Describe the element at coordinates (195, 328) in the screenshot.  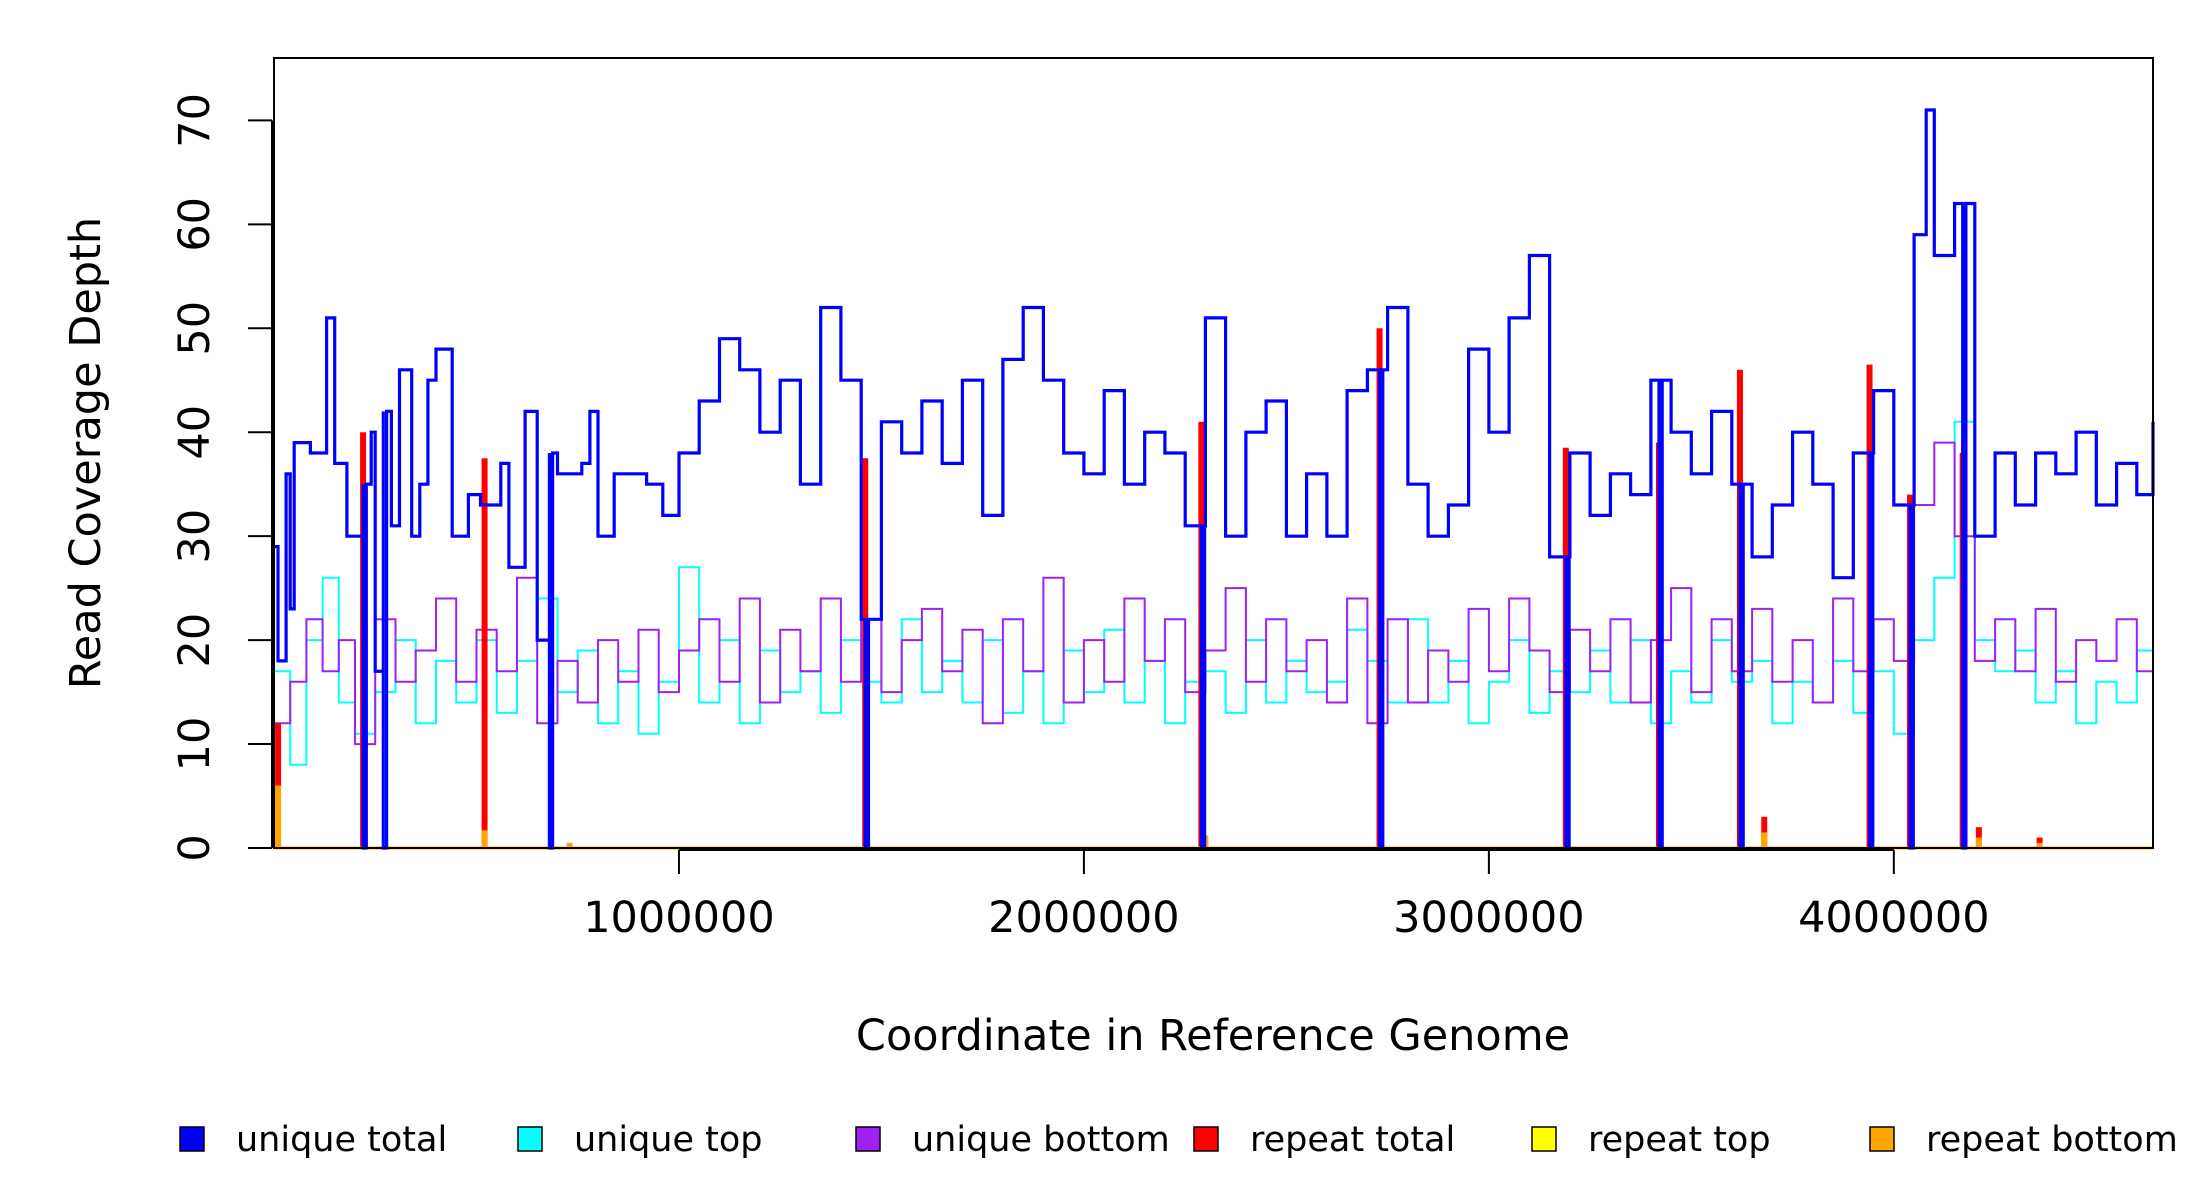
I see `y-tick-label: 50` at that location.